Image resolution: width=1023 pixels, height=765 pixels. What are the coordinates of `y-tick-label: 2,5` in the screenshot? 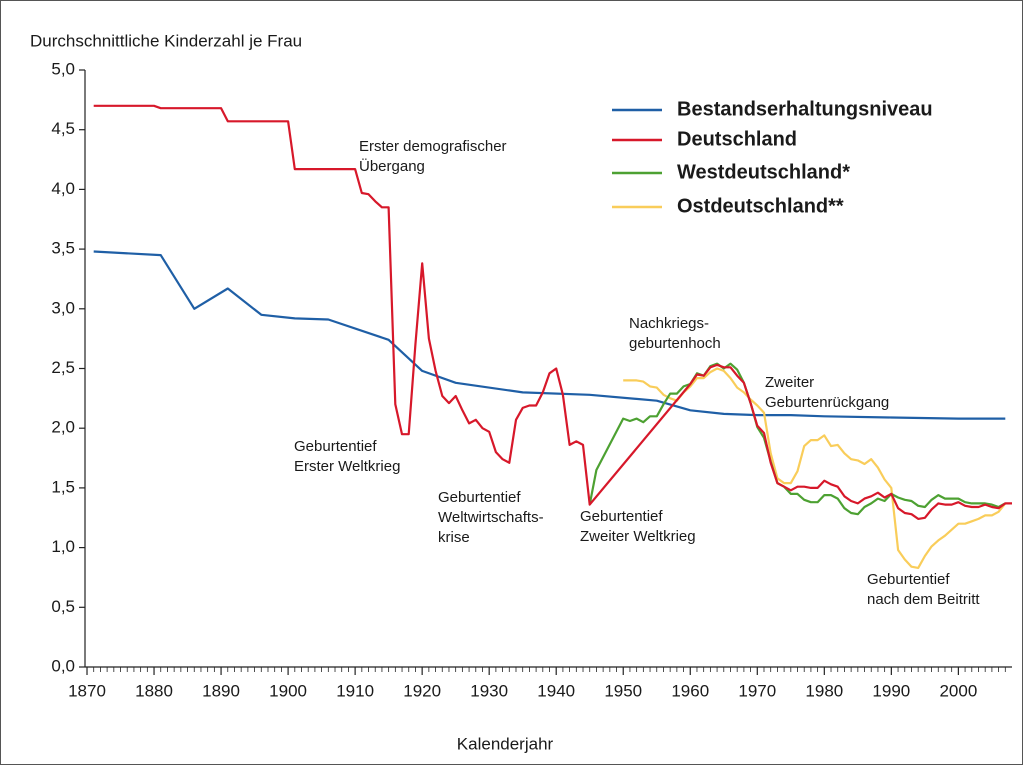 It's located at (63, 367).